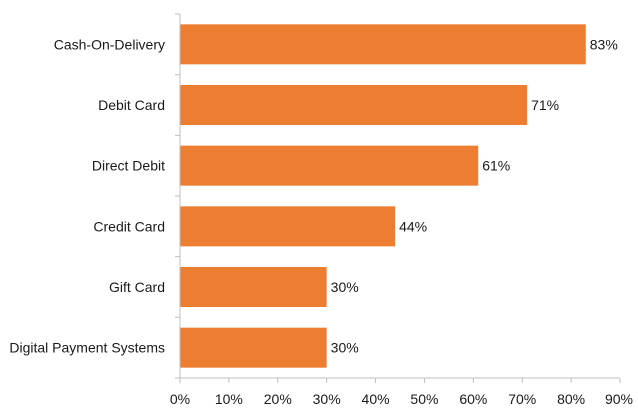 The width and height of the screenshot is (638, 417). Describe the element at coordinates (522, 399) in the screenshot. I see `x-tick-label: 70%` at that location.